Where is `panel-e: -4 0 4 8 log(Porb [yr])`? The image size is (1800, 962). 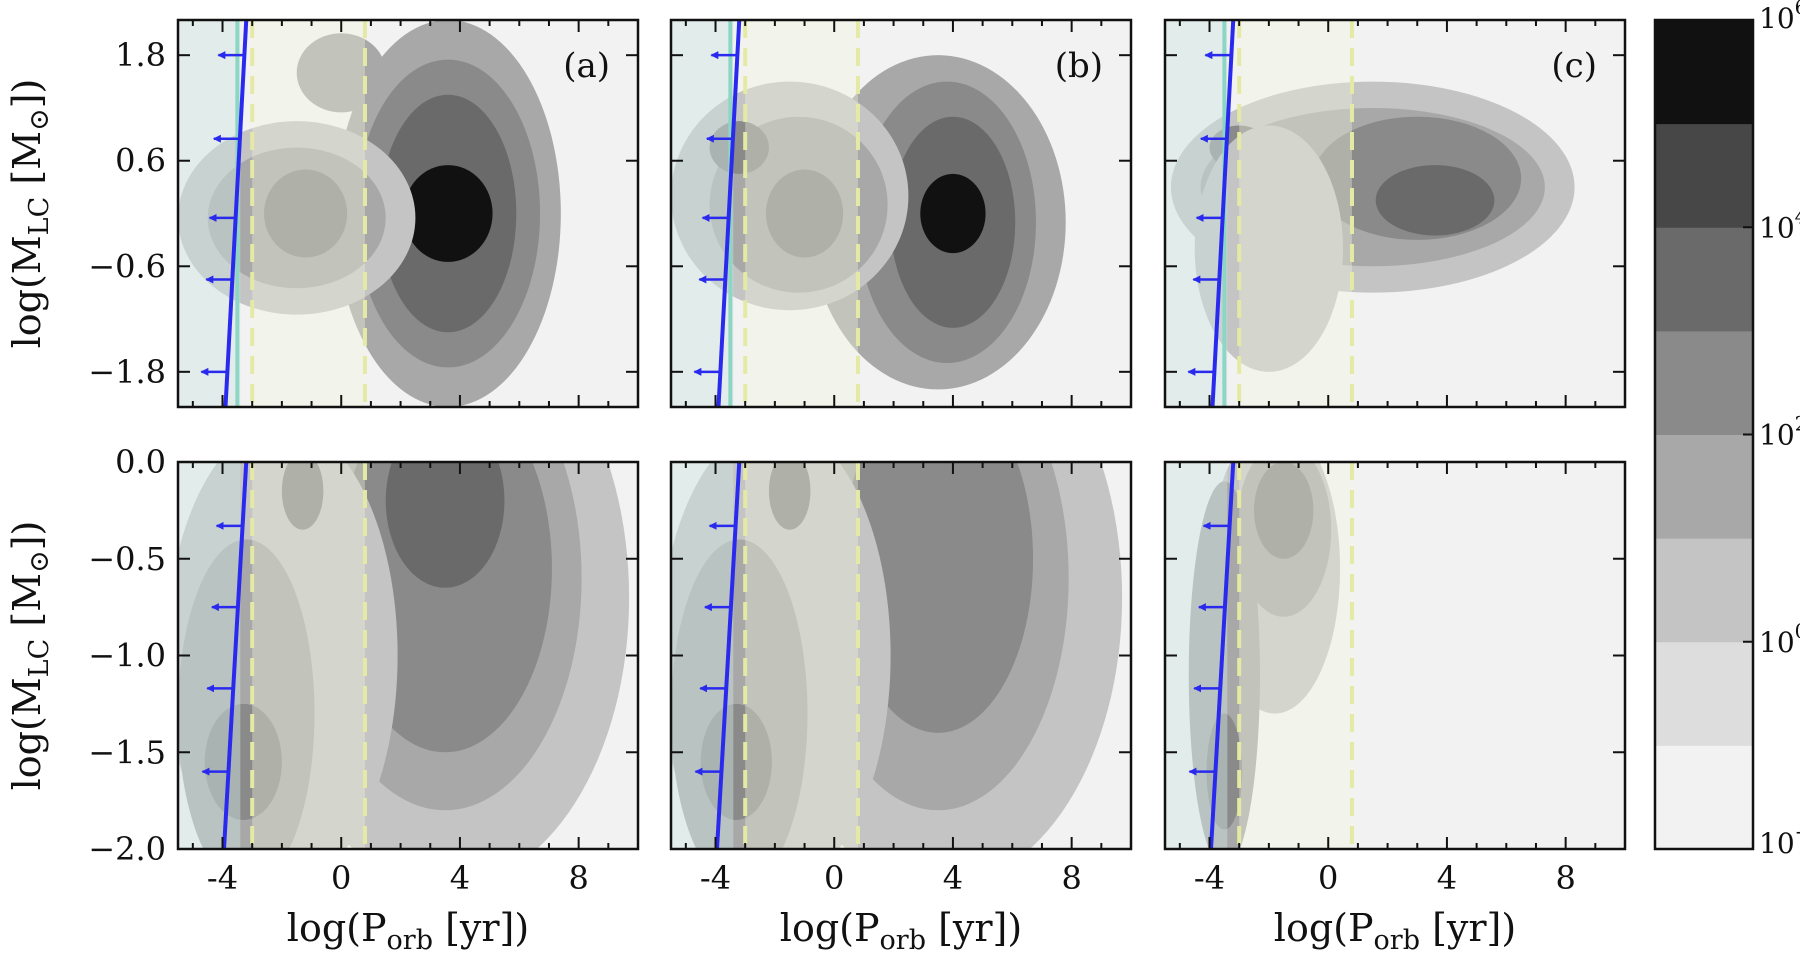
panel-e: -4 0 4 8 log(Porb [yr]) is located at coordinates (901, 708).